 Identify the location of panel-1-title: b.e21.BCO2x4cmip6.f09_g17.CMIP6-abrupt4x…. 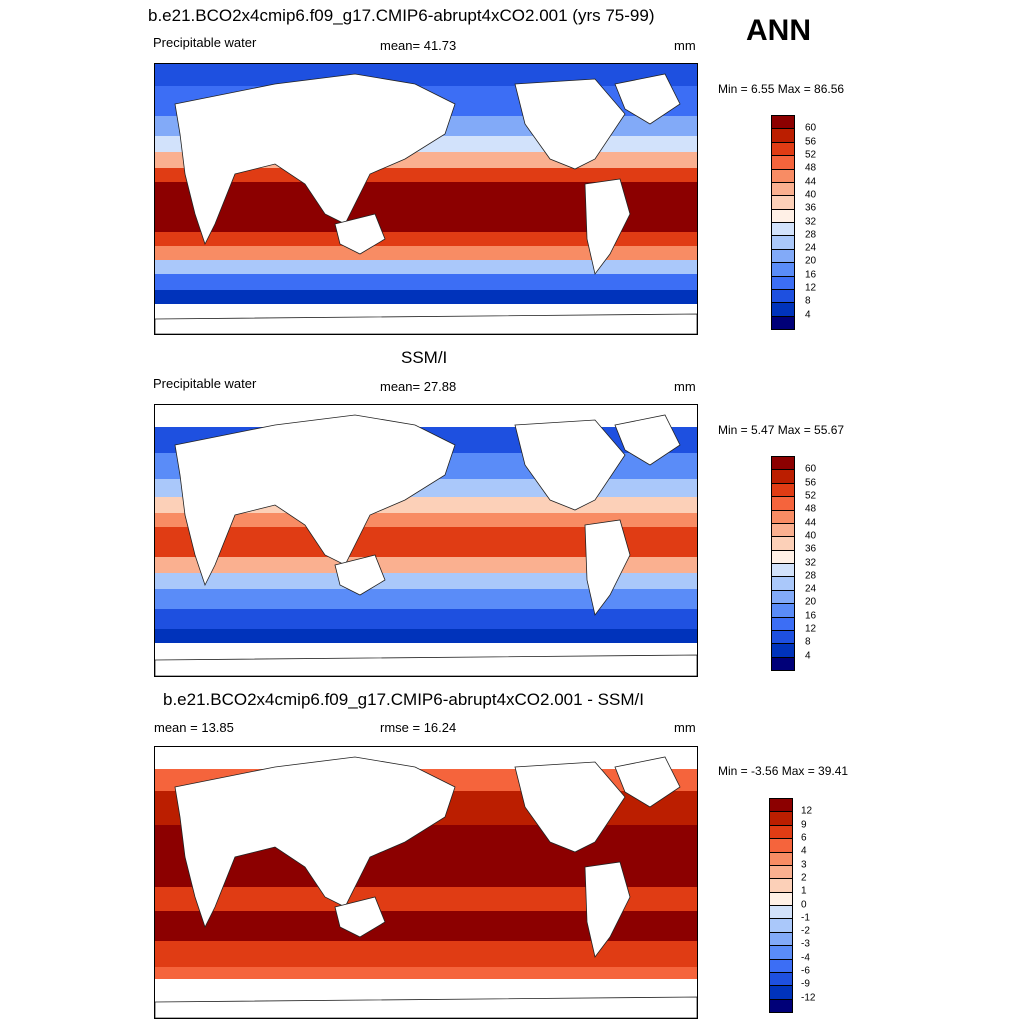
(401, 15).